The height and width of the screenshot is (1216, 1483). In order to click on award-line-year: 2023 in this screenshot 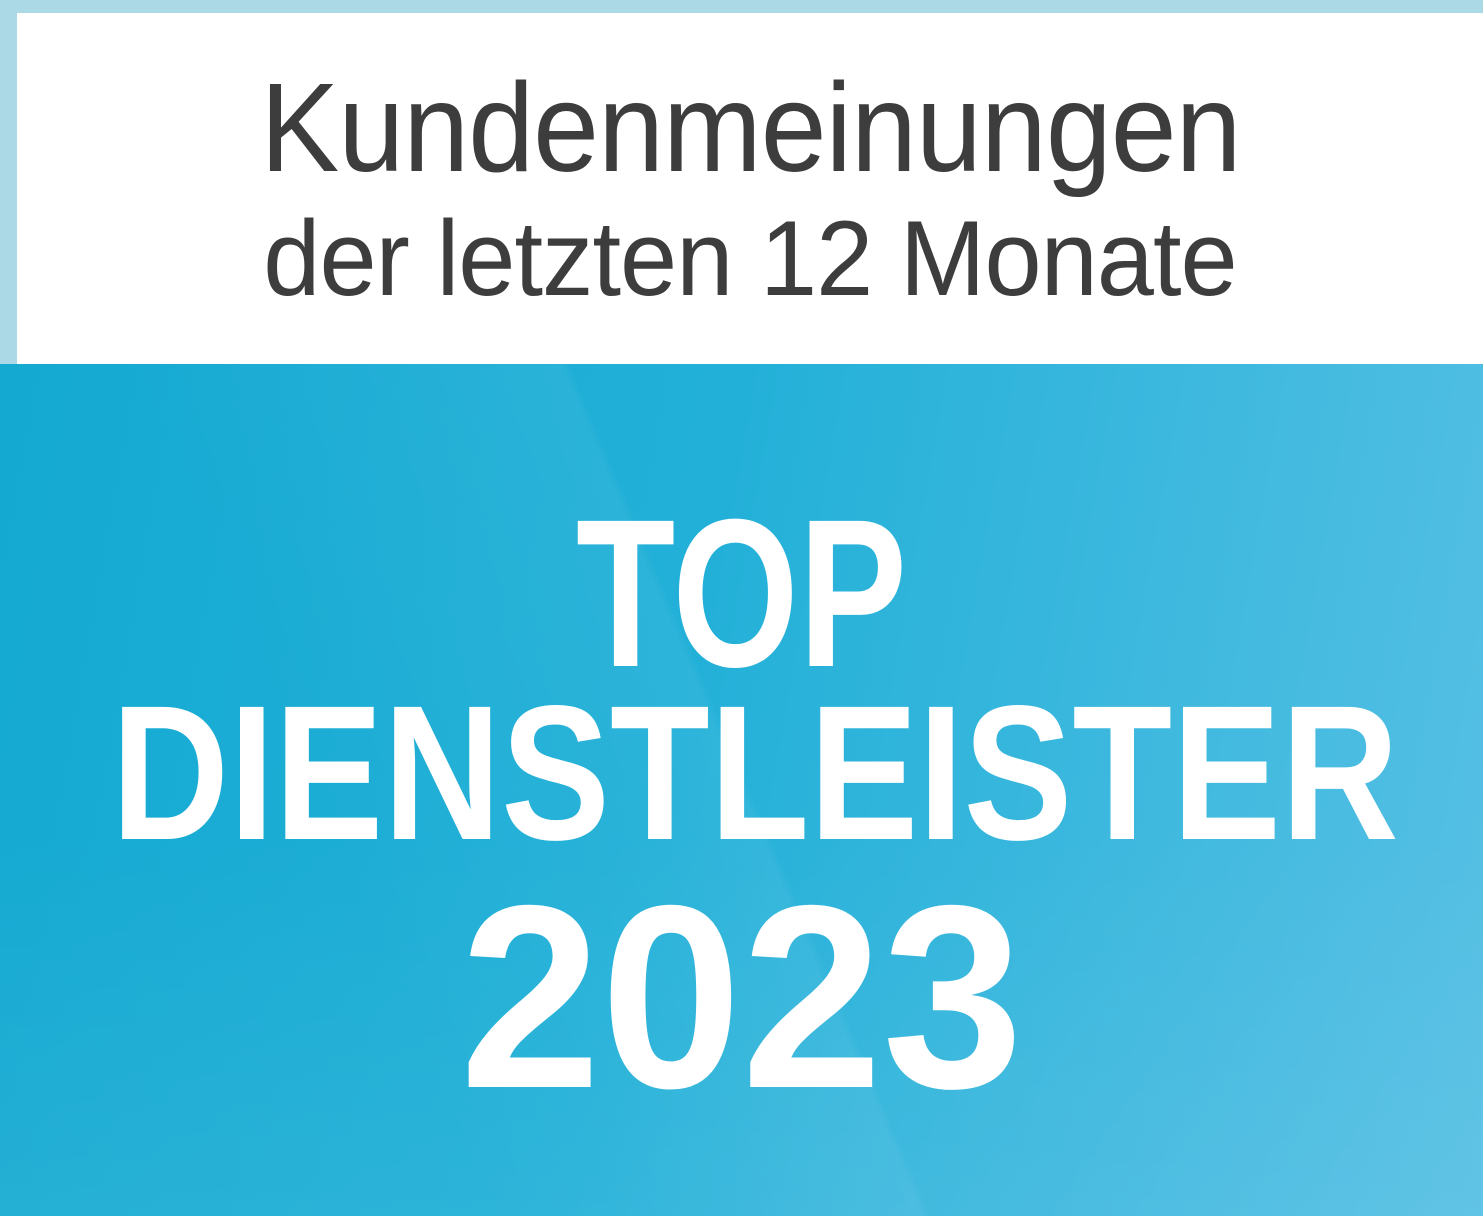, I will do `click(741, 997)`.